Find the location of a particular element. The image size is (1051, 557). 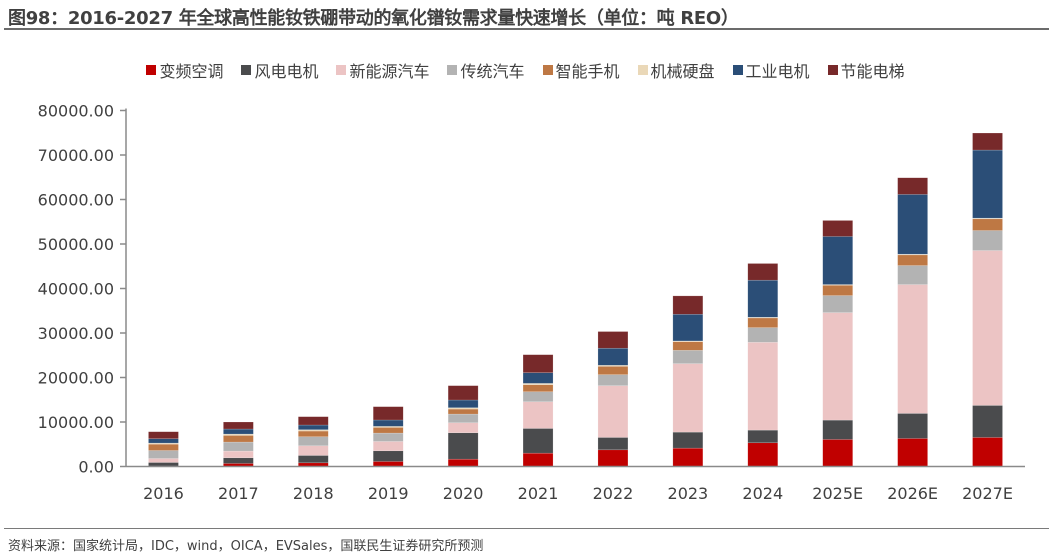

y-tick-label: 0.00 is located at coordinates (96, 467).